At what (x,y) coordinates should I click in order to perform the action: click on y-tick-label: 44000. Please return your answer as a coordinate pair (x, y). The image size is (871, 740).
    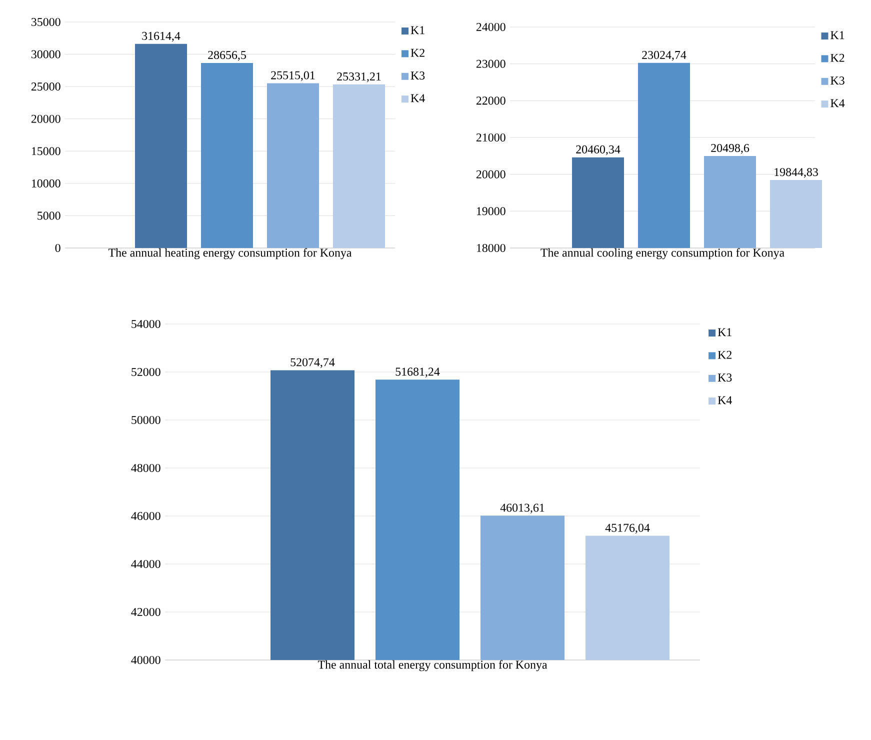
    Looking at the image, I should click on (145, 564).